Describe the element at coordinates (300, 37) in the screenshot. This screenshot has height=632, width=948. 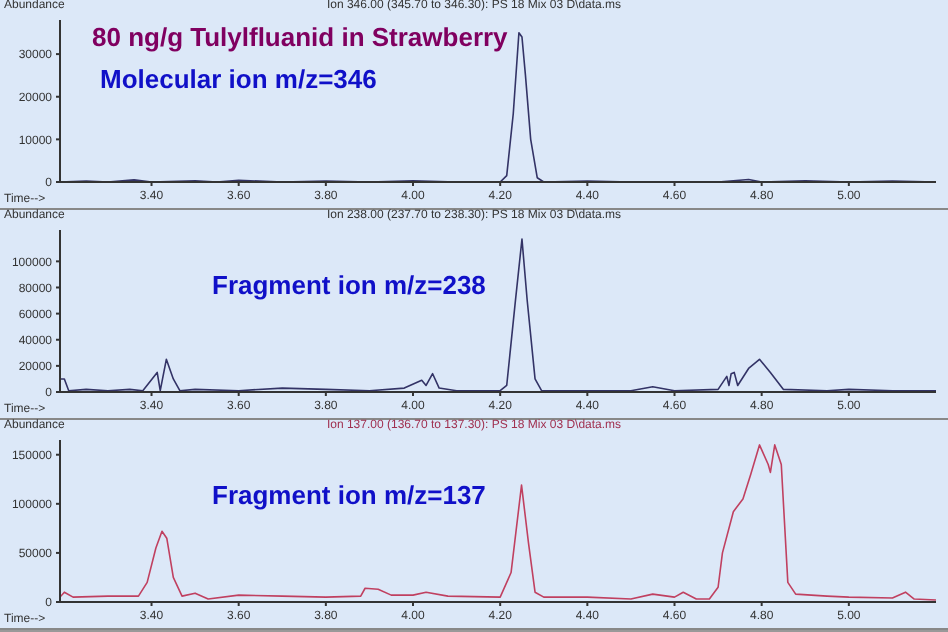
I see `chart-title: 80 ng/g Tulylfluanid in Strawberry` at that location.